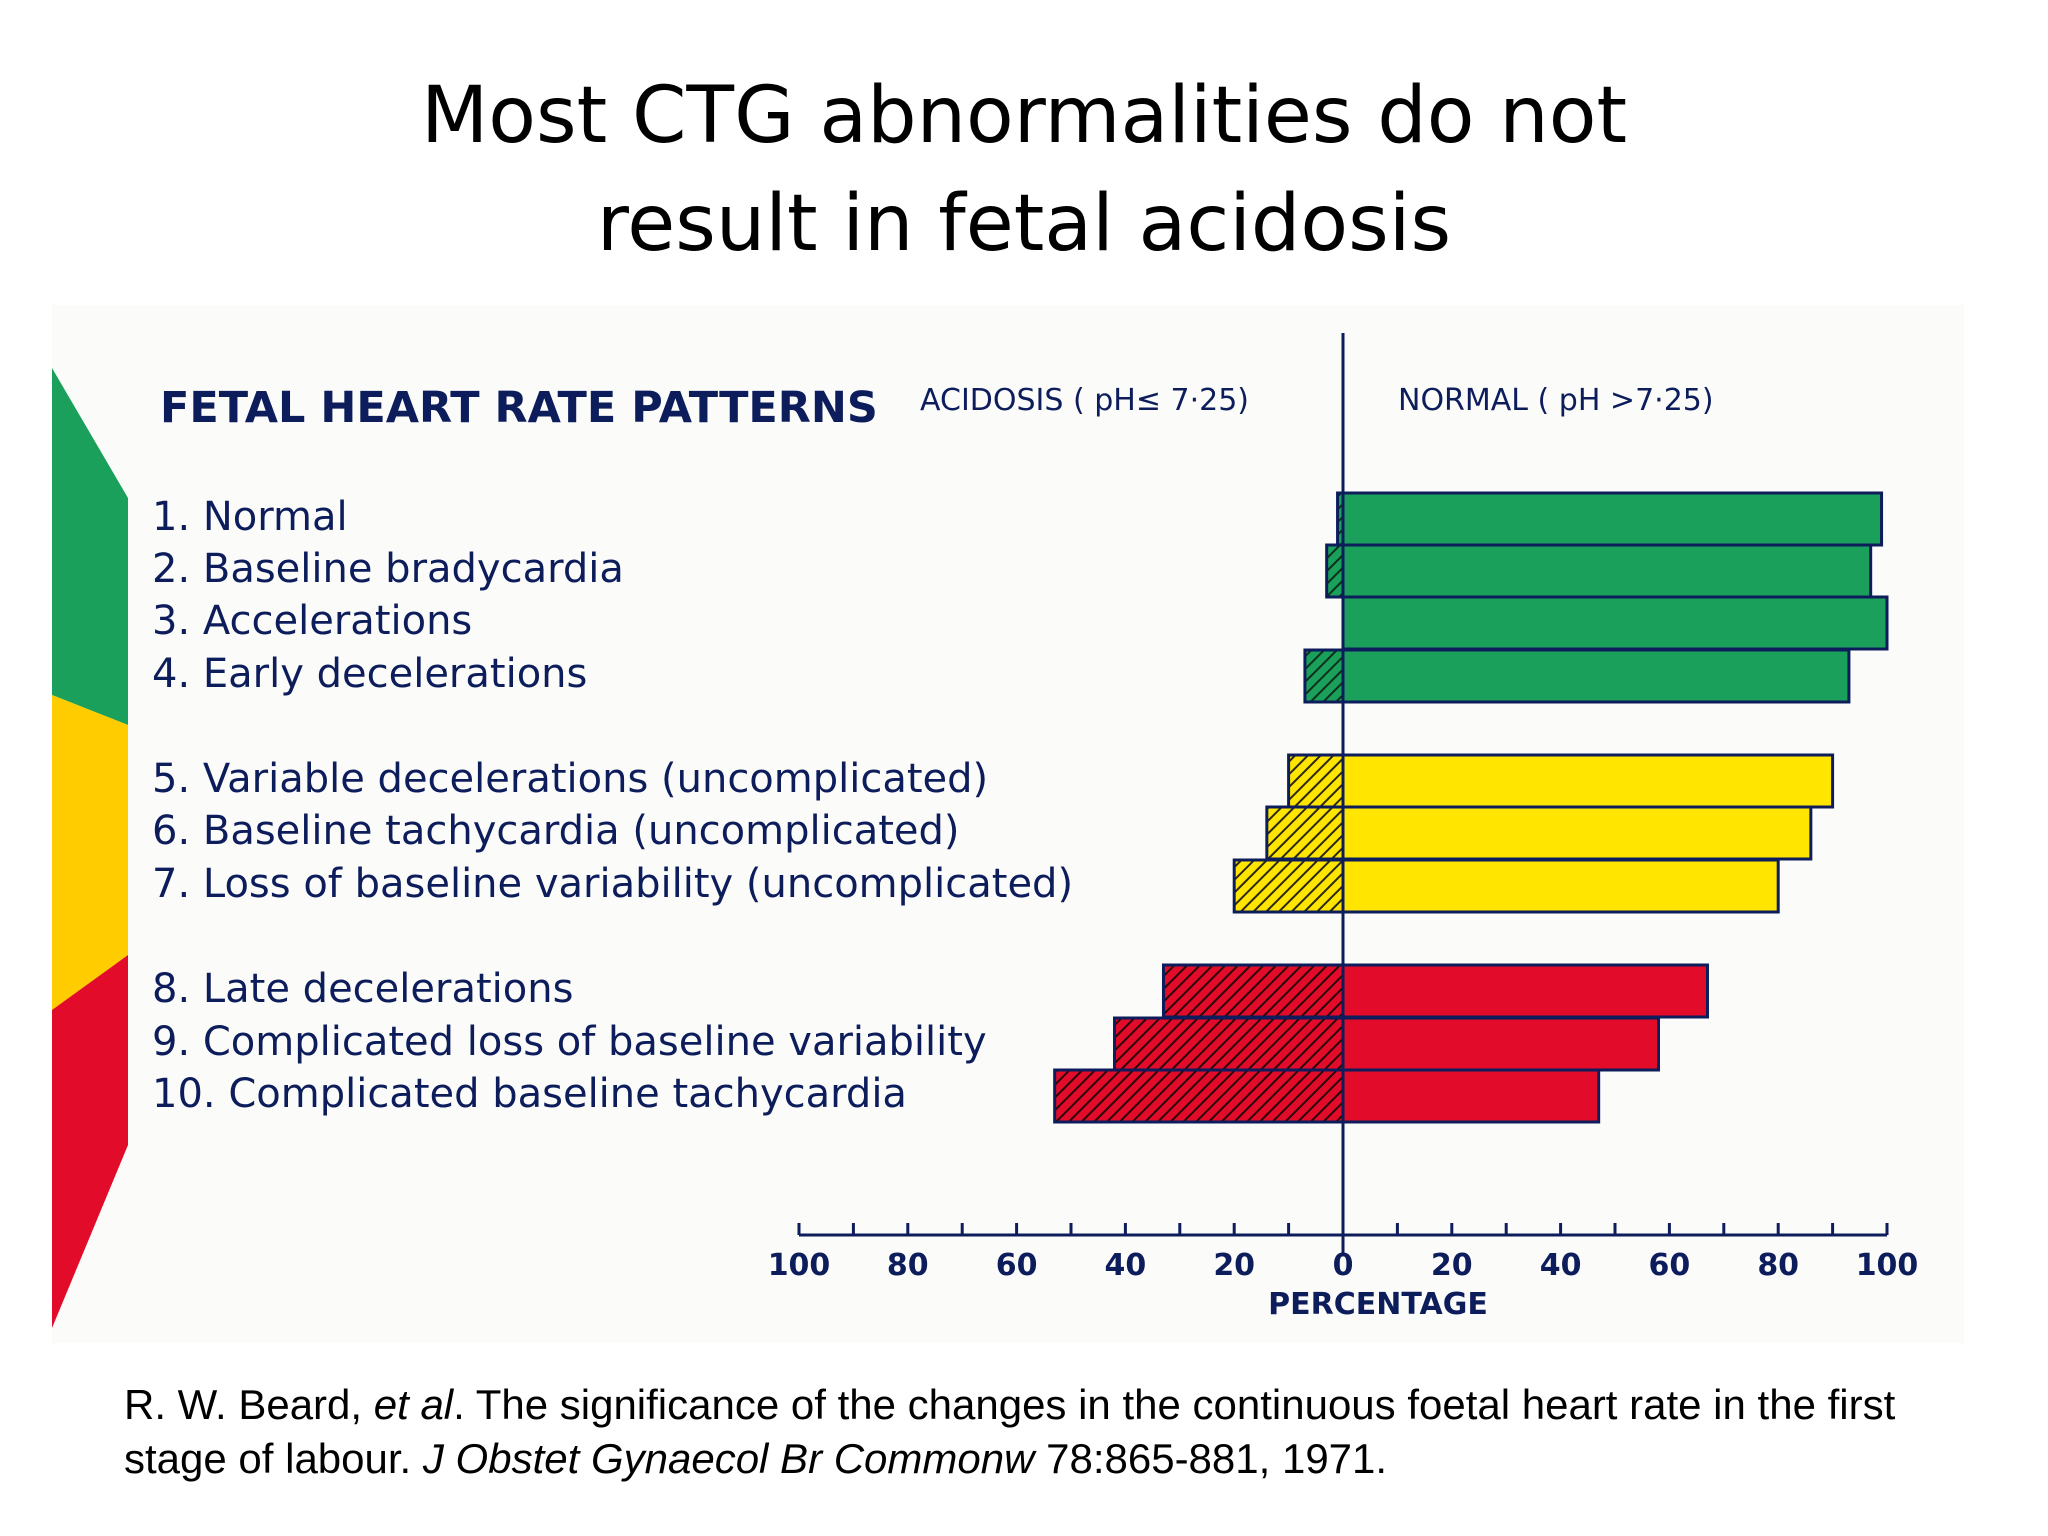  Describe the element at coordinates (1211, 1458) in the screenshot. I see `citation-volume: 78:865-881, 1971.` at that location.